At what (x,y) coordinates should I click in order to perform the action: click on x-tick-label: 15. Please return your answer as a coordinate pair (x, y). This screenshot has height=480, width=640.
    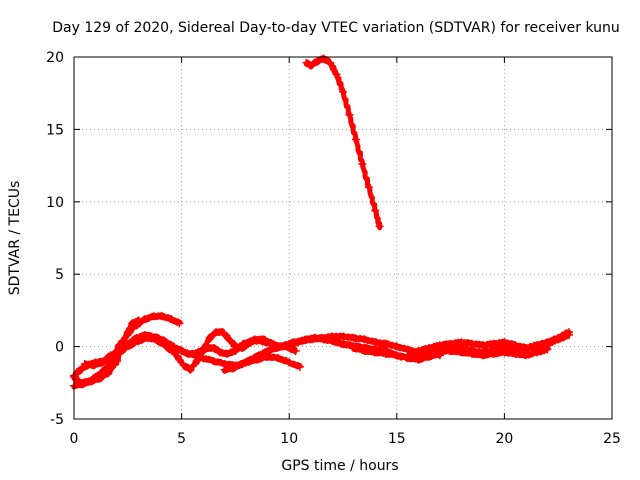
    Looking at the image, I should click on (397, 439).